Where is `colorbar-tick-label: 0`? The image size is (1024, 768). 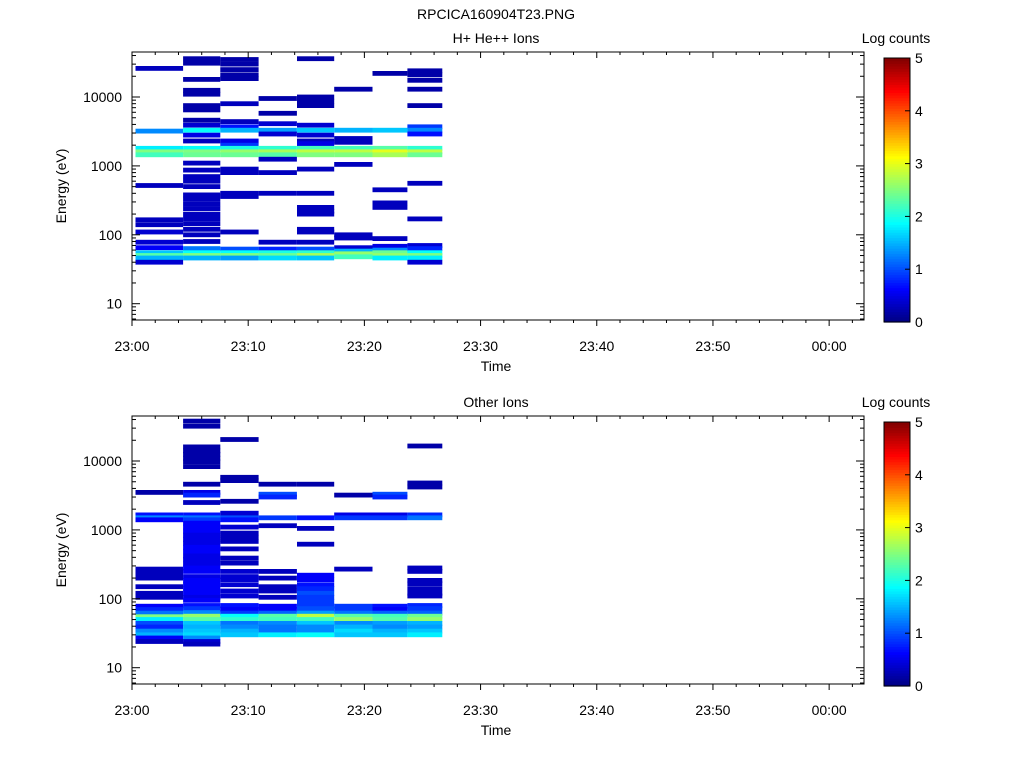
colorbar-tick-label: 0 is located at coordinates (919, 322).